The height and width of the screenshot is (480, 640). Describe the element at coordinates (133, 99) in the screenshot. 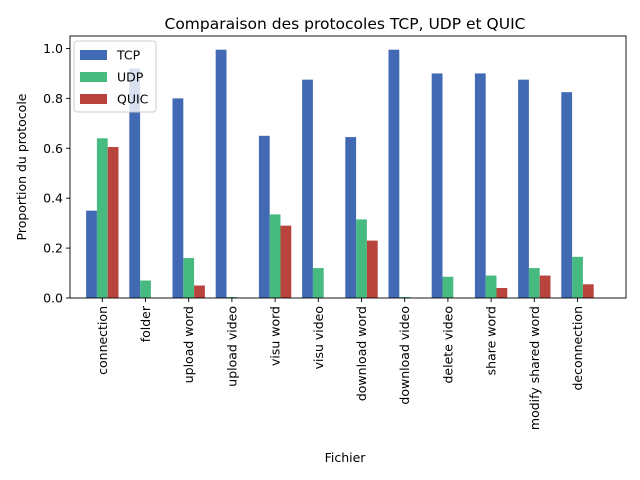

I see `legend-label-quic: QUIC` at that location.